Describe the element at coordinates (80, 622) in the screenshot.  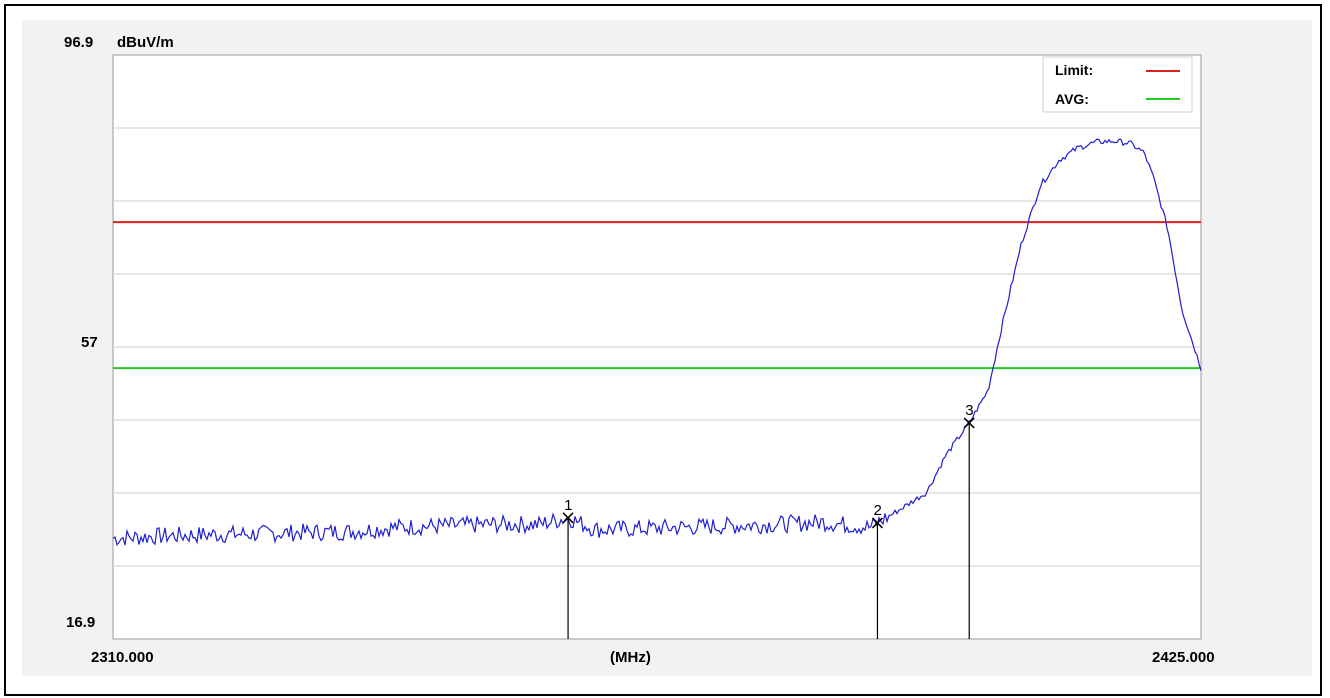
I see `y-bottom-label: 16.9` at that location.